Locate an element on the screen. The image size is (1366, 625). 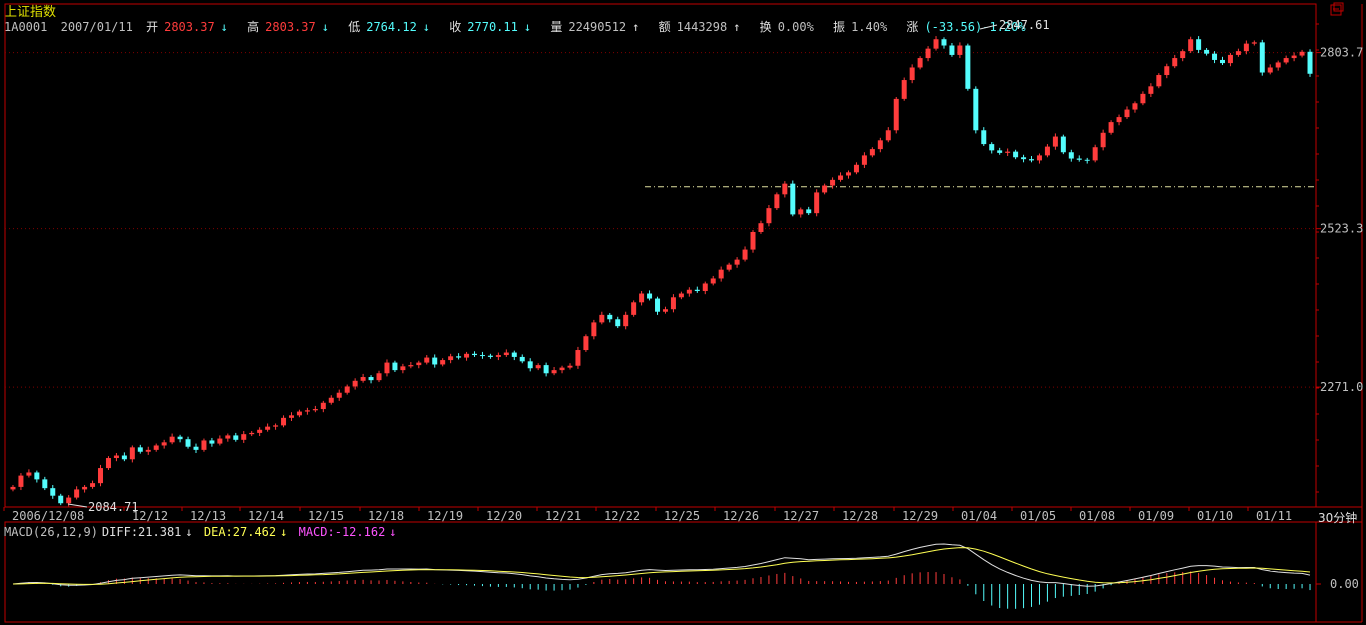
x-tick-label: 12/18 is located at coordinates (386, 516).